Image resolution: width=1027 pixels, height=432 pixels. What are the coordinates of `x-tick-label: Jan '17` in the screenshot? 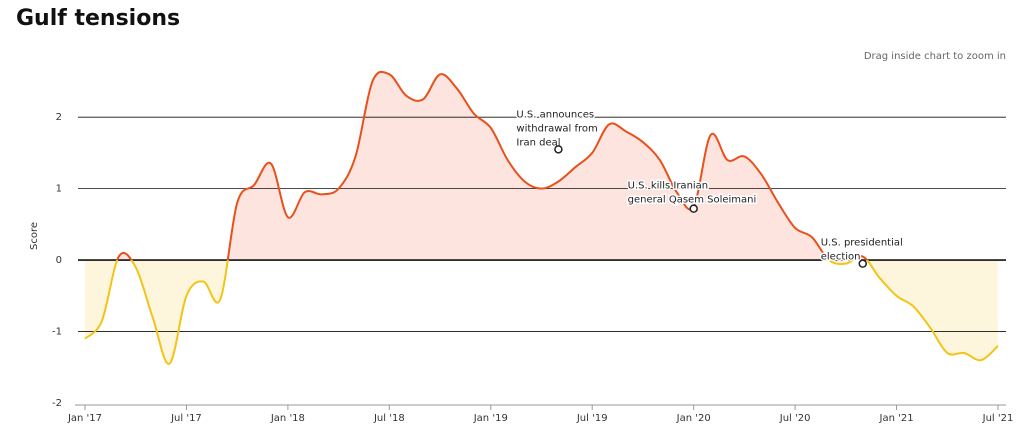 It's located at (84, 418).